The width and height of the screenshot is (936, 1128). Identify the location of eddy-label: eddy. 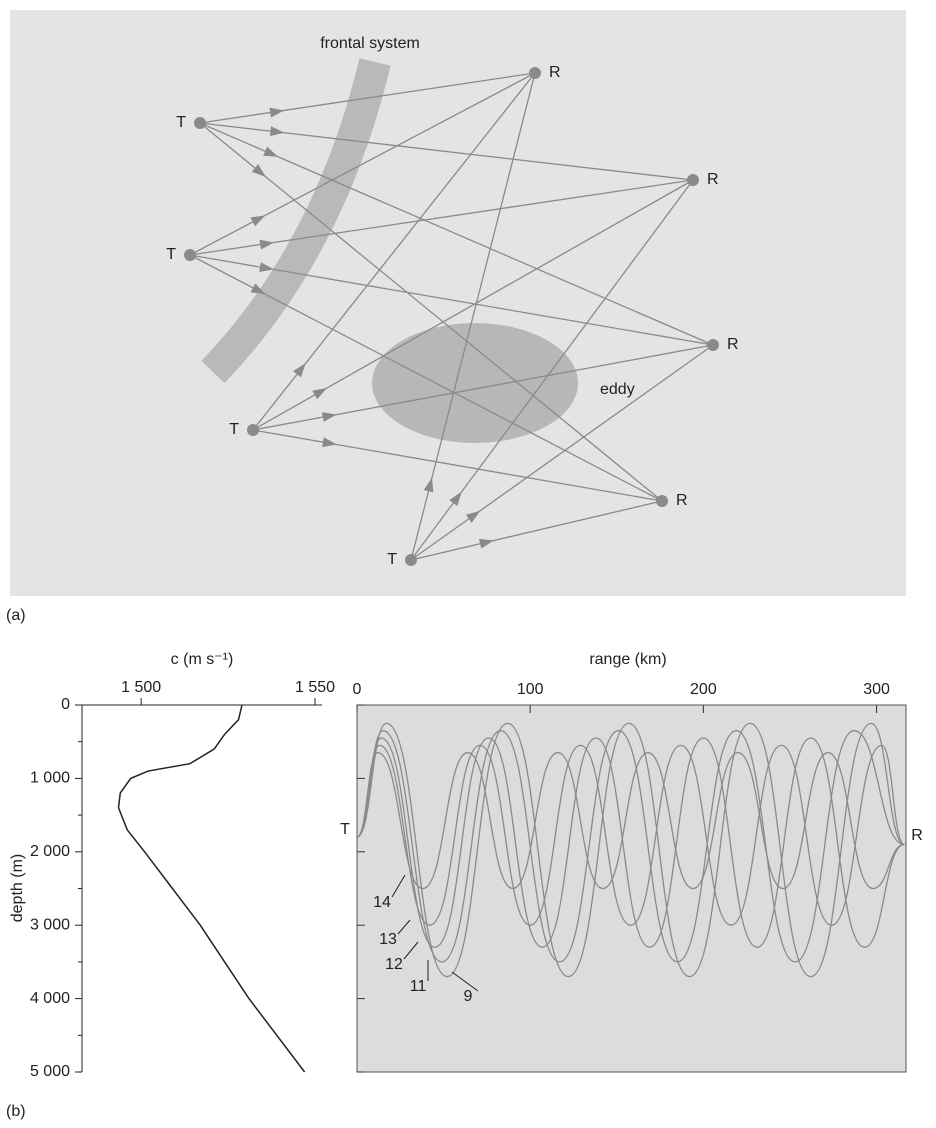
(617, 389).